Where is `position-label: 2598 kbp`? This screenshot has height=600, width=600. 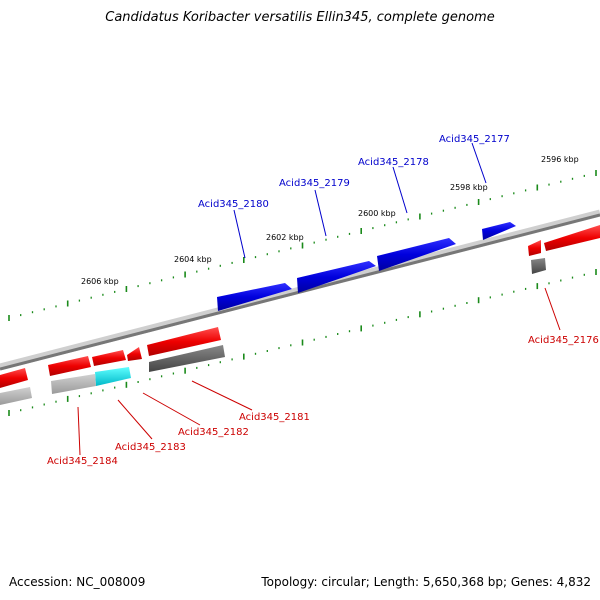 position-label: 2598 kbp is located at coordinates (469, 187).